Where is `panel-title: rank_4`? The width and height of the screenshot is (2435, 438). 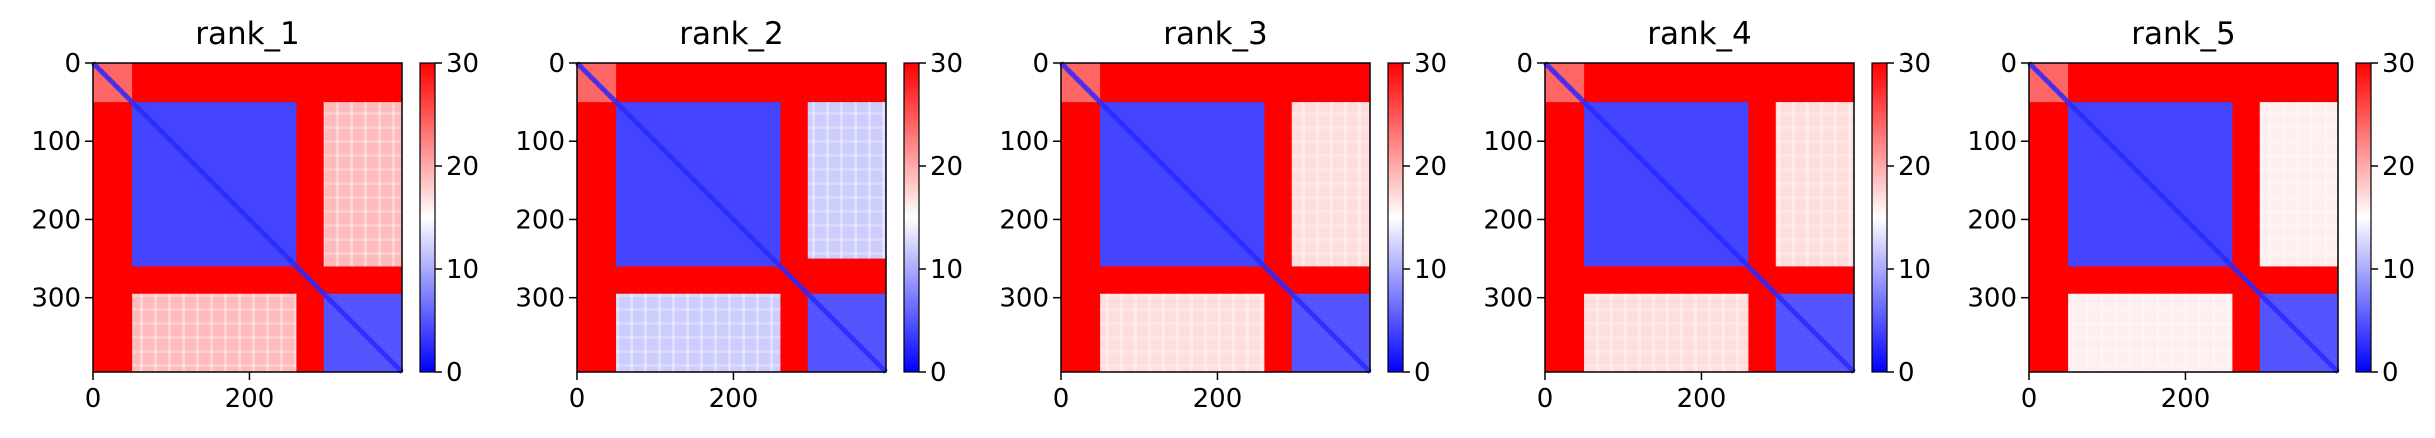 panel-title: rank_4 is located at coordinates (1699, 34).